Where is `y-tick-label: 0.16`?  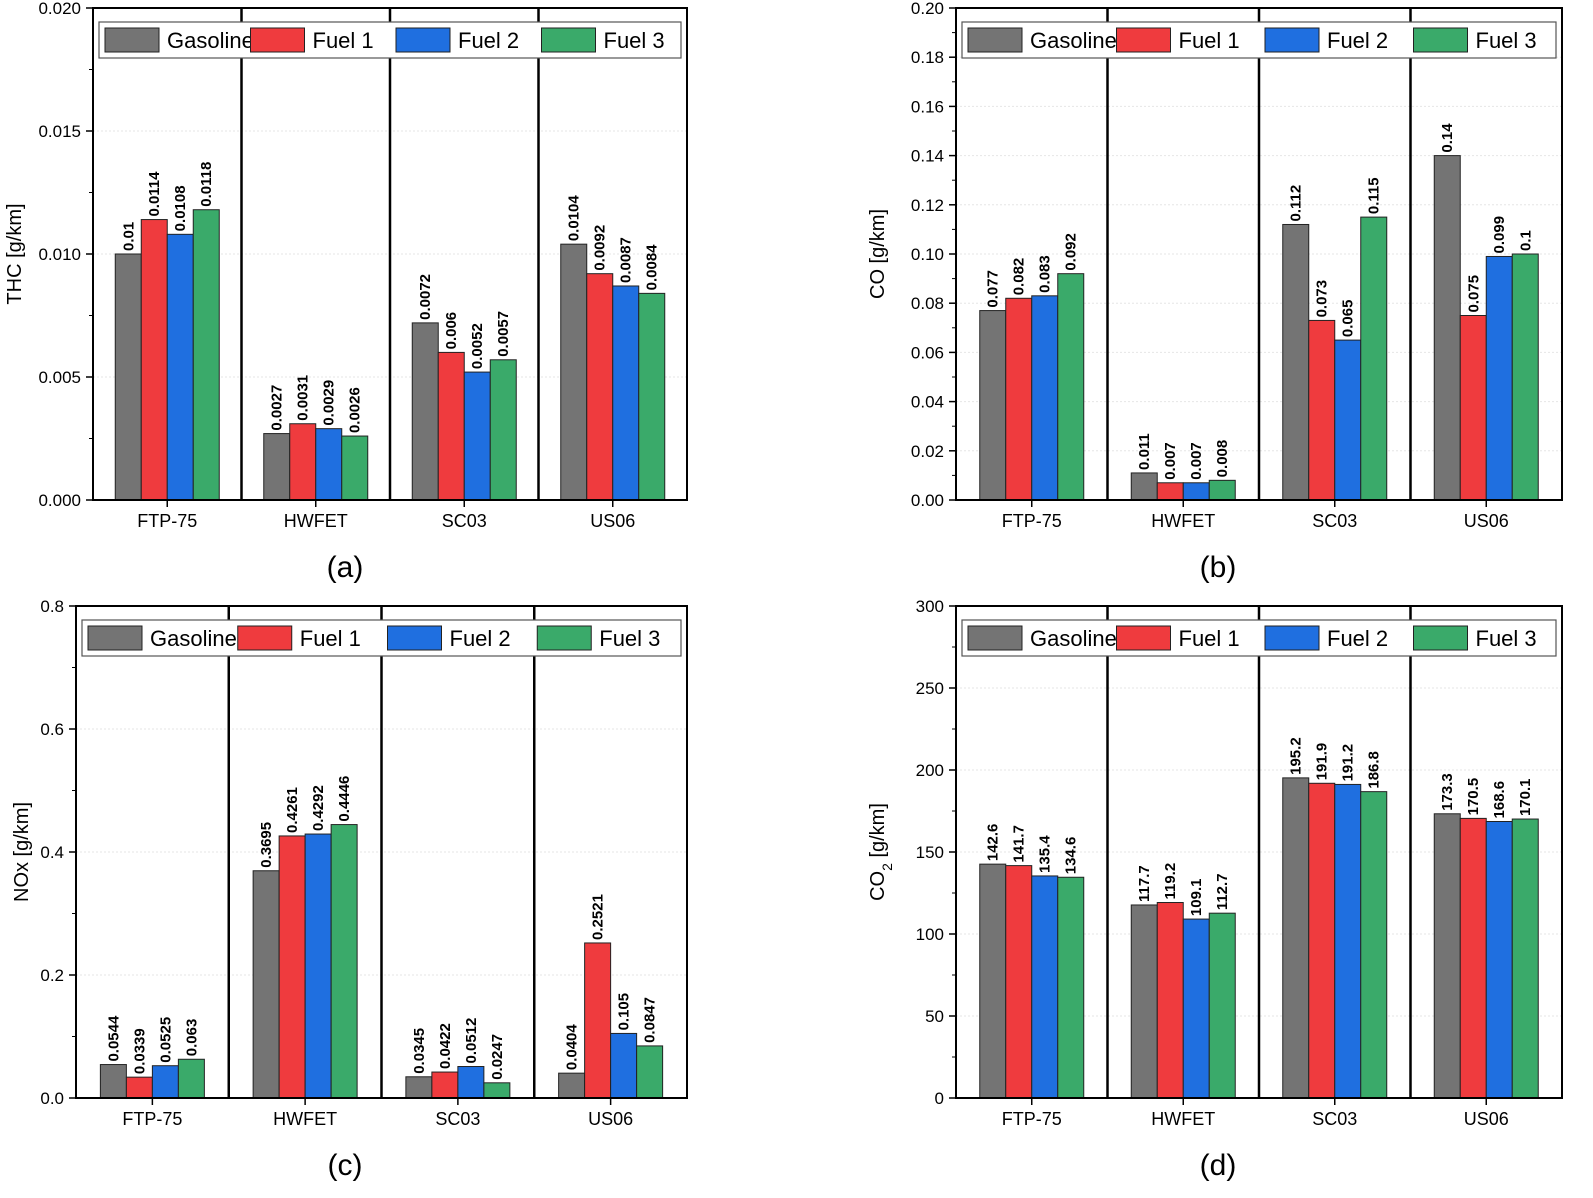 y-tick-label: 0.16 is located at coordinates (927, 106).